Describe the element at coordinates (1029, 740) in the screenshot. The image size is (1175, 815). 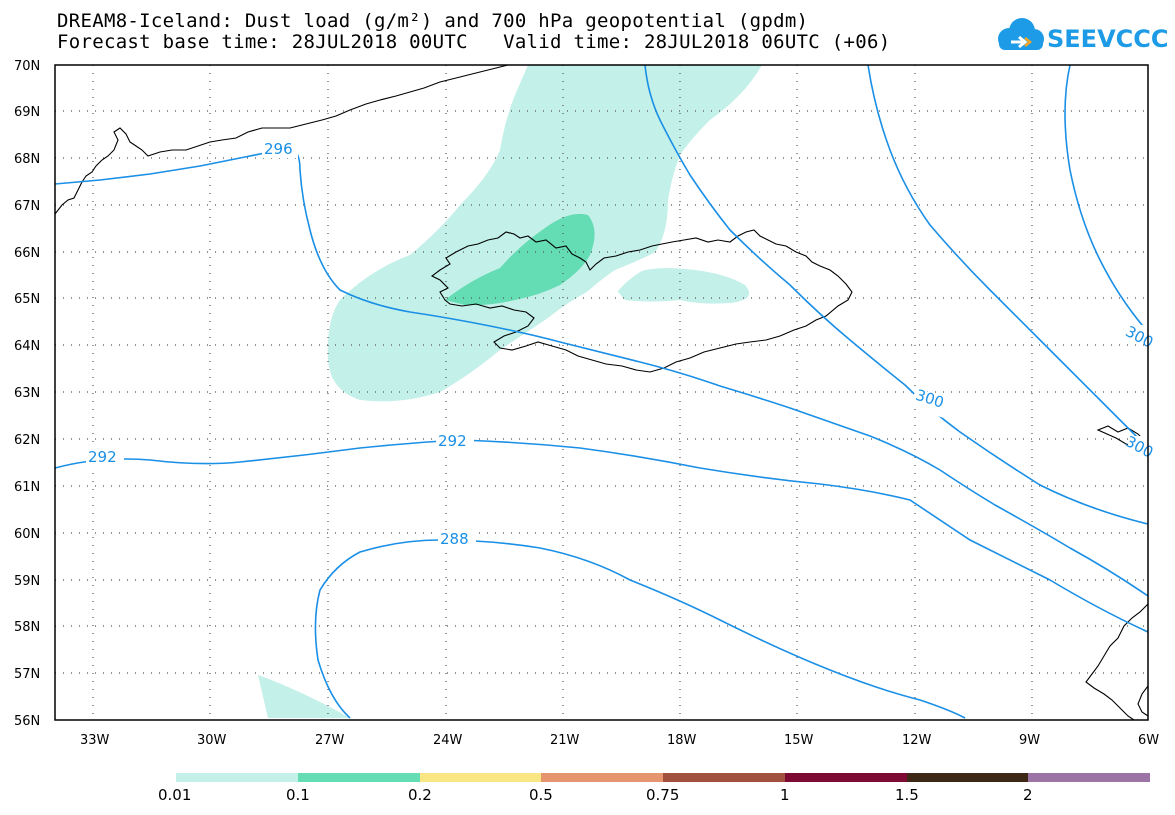
I see `lon-label: 9W` at that location.